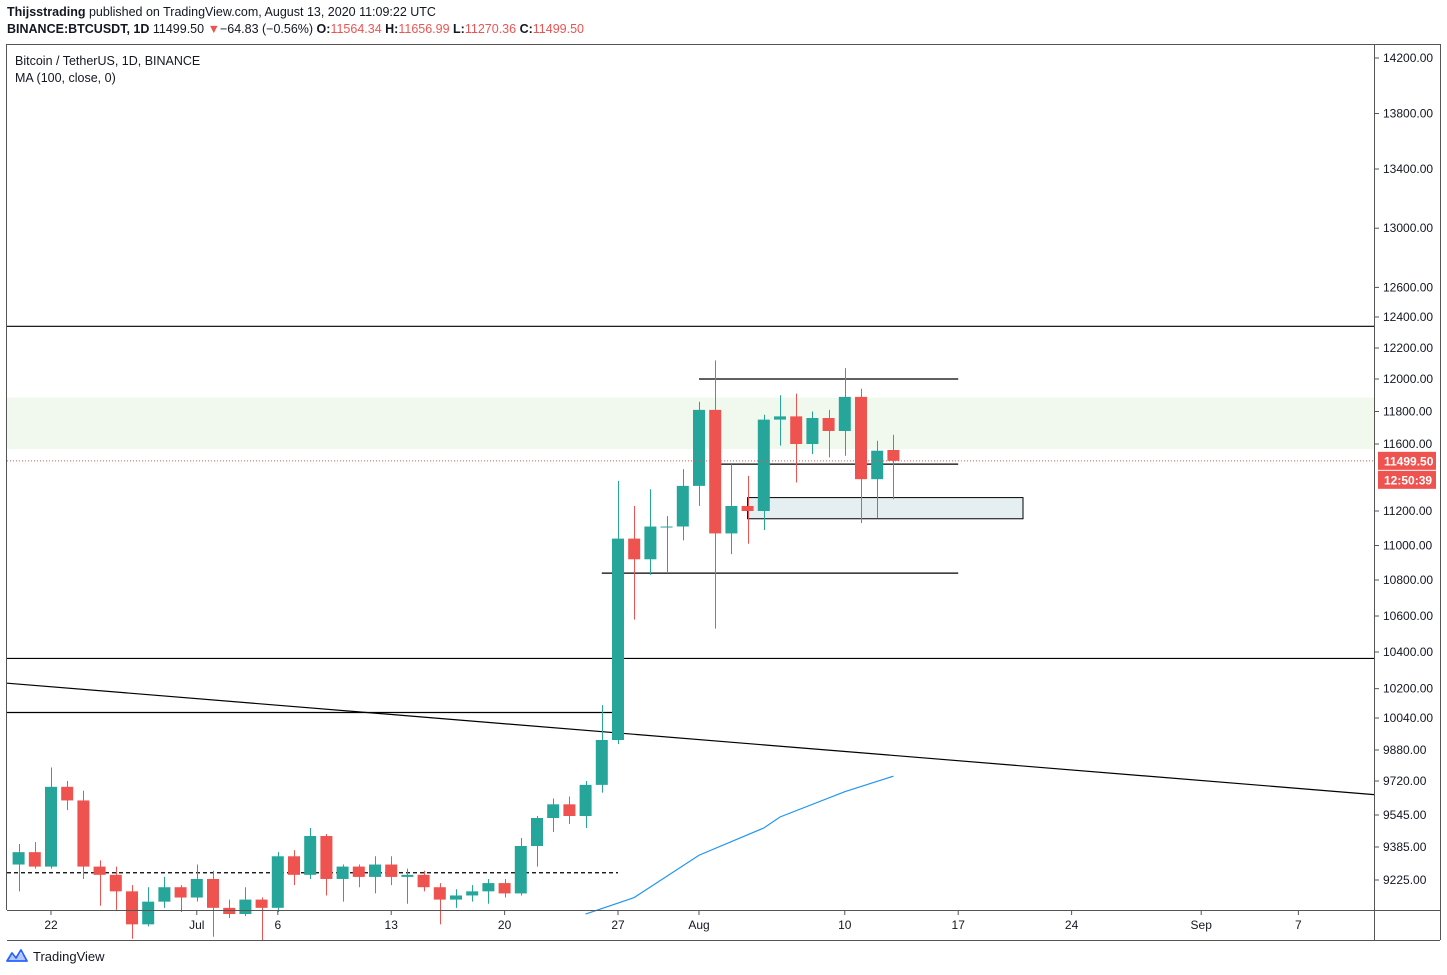 The image size is (1447, 975). What do you see at coordinates (356, 29) in the screenshot?
I see `open-value: 11564.34` at bounding box center [356, 29].